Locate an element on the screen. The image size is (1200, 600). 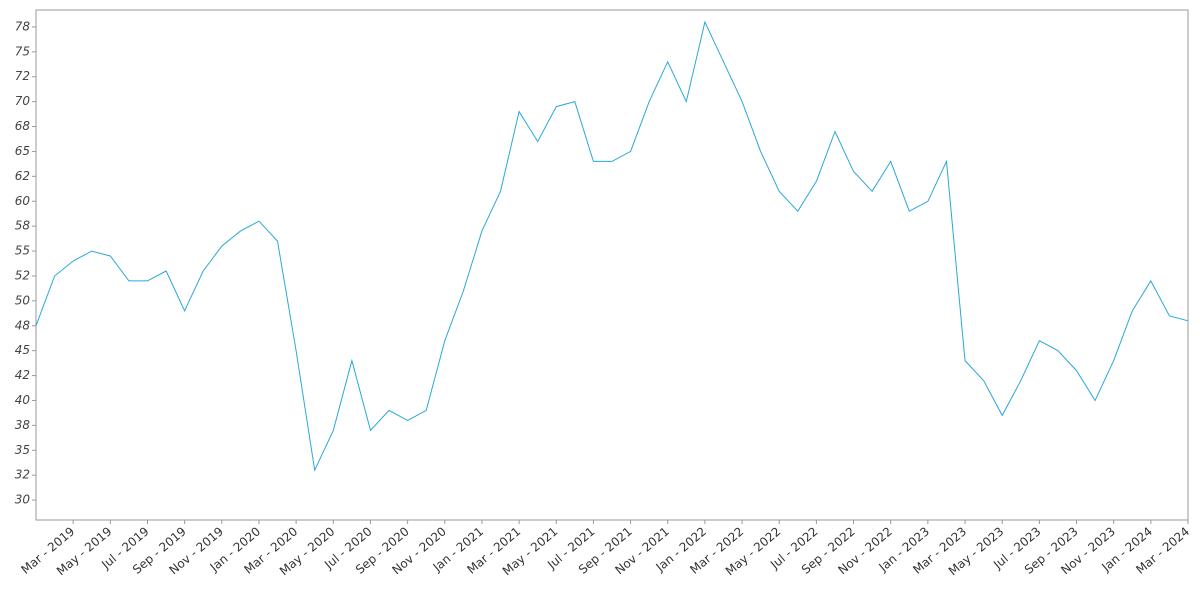
y-tick-label: 52 is located at coordinates (22, 275).